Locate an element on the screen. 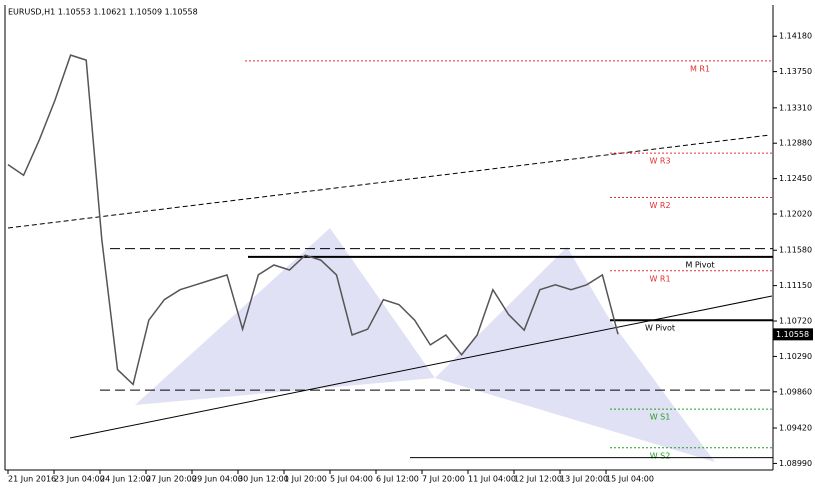 This screenshot has width=815, height=495. x-tick-label: 11 Jul 04:00 is located at coordinates (492, 479).